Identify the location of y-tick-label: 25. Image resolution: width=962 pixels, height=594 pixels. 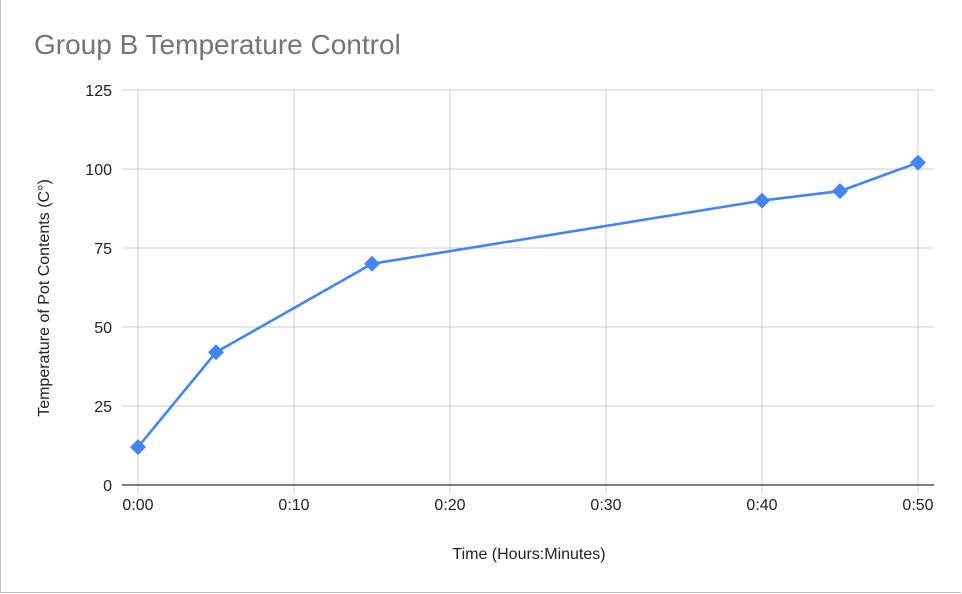
(103, 407).